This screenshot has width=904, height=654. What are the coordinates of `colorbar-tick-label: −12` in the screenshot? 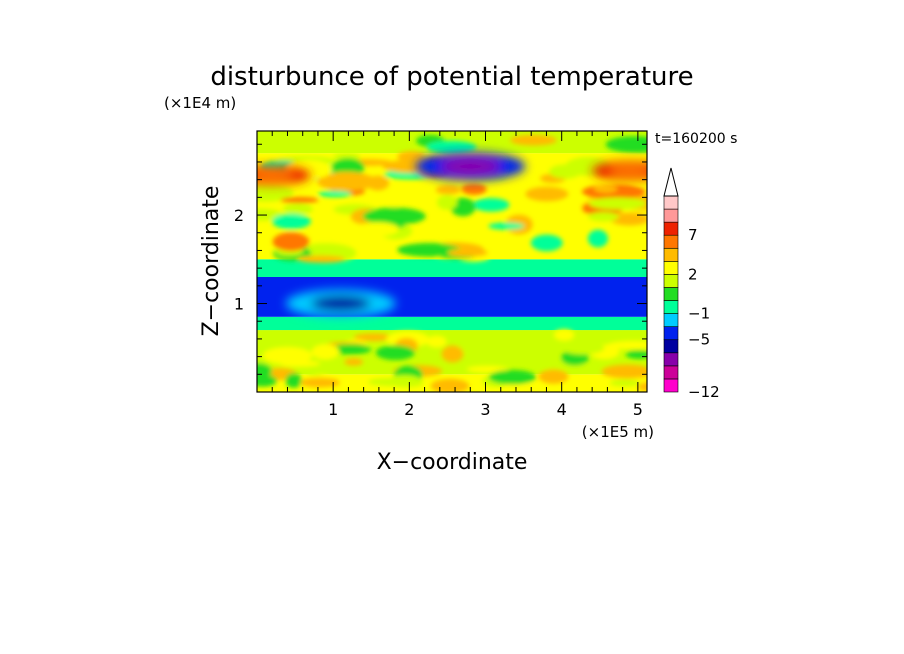 It's located at (704, 392).